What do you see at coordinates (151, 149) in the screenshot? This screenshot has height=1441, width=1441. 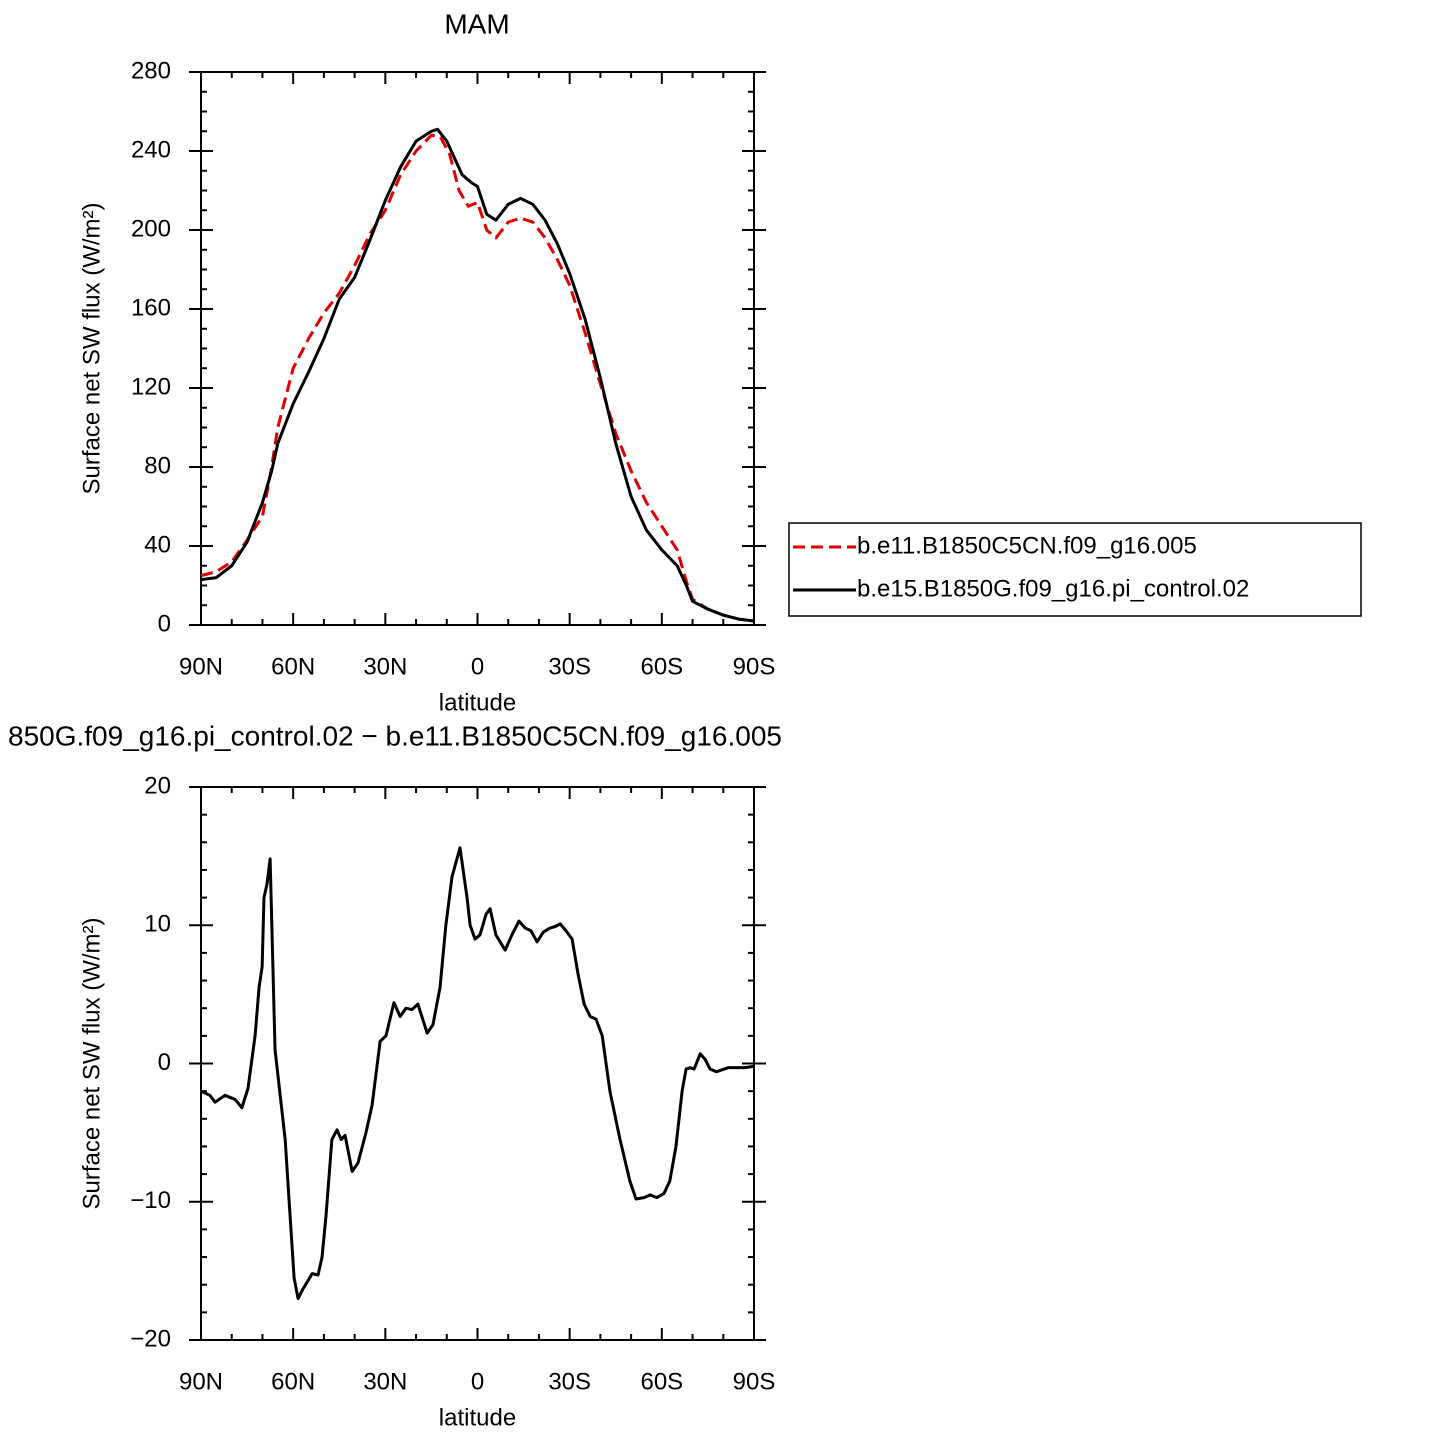 I see `y-tick-label: 240` at bounding box center [151, 149].